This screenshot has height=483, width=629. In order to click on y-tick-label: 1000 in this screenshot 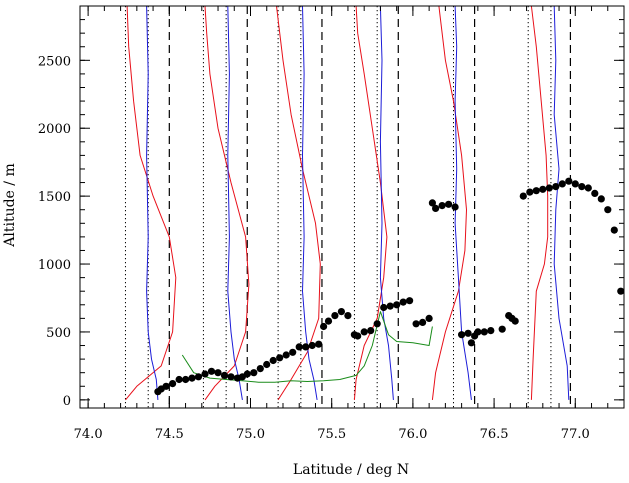, I will do `click(54, 265)`.